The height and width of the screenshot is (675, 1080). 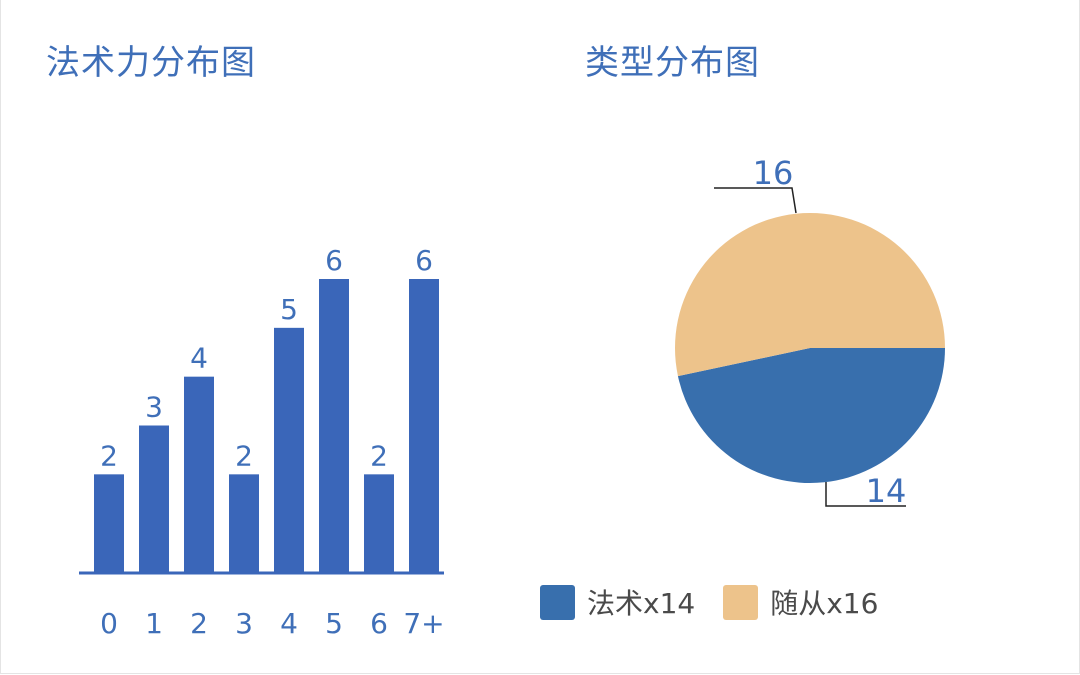 I want to click on legend-item-1: 随从x16, so click(x=800, y=602).